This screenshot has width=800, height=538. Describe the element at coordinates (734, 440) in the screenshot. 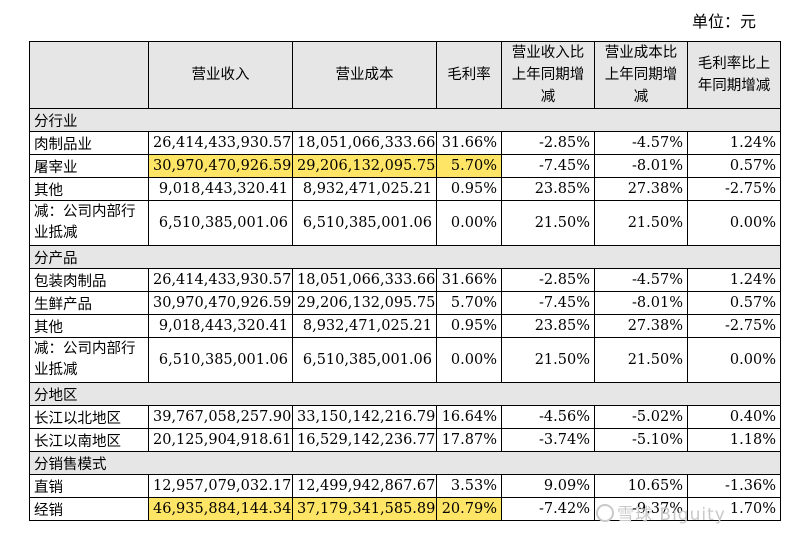

I see `cell-margin-yoy: 1.18%` at that location.